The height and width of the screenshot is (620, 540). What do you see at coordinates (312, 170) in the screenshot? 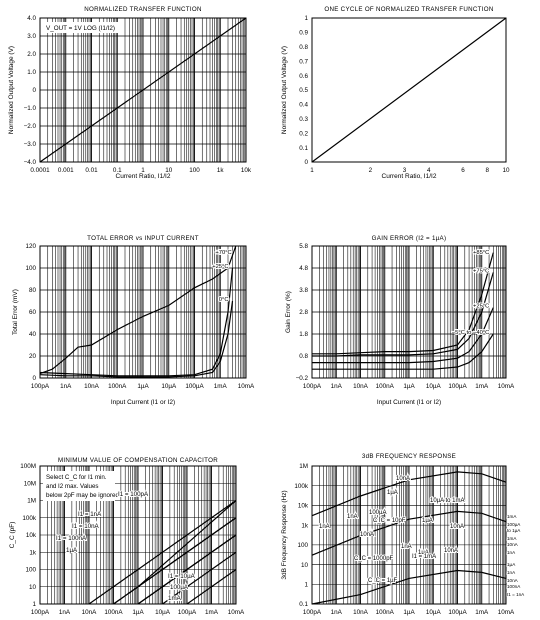
I see `c2-xtick-label: 1` at bounding box center [312, 170].